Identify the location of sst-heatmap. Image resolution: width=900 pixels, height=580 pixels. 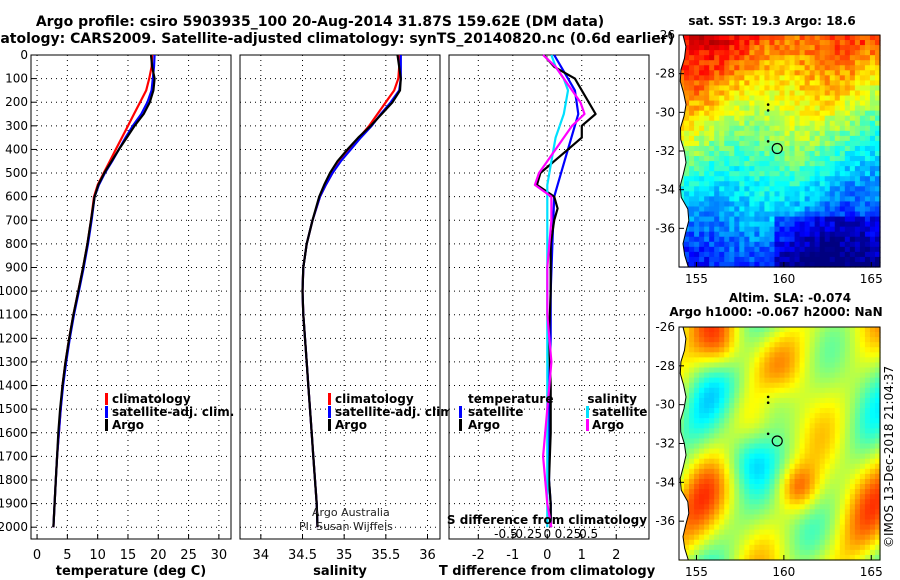
(780, 151).